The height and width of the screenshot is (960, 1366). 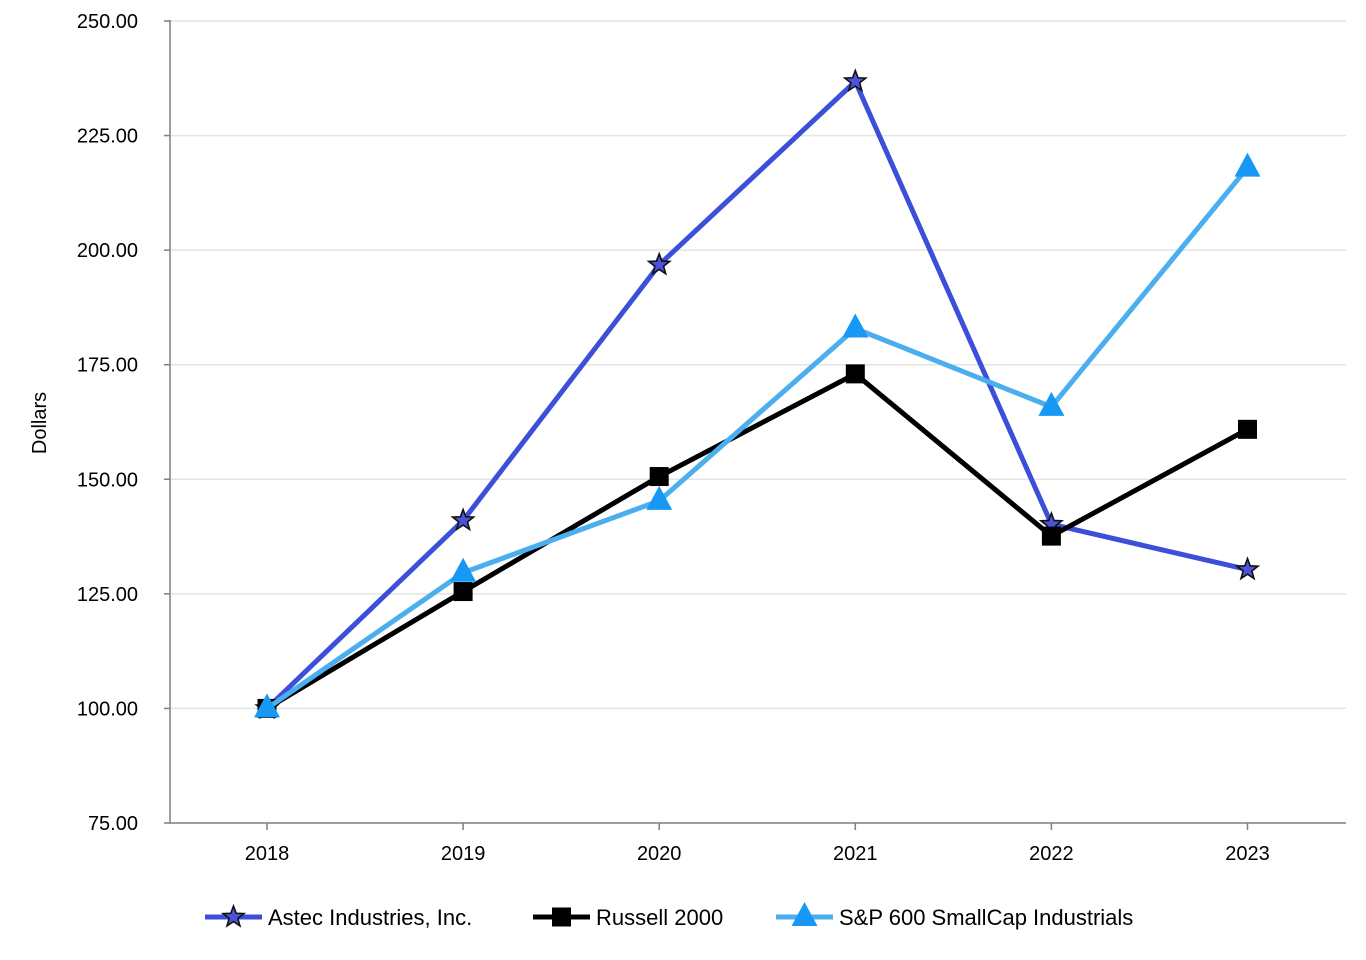 What do you see at coordinates (463, 854) in the screenshot?
I see `x-tick-label: 2019` at bounding box center [463, 854].